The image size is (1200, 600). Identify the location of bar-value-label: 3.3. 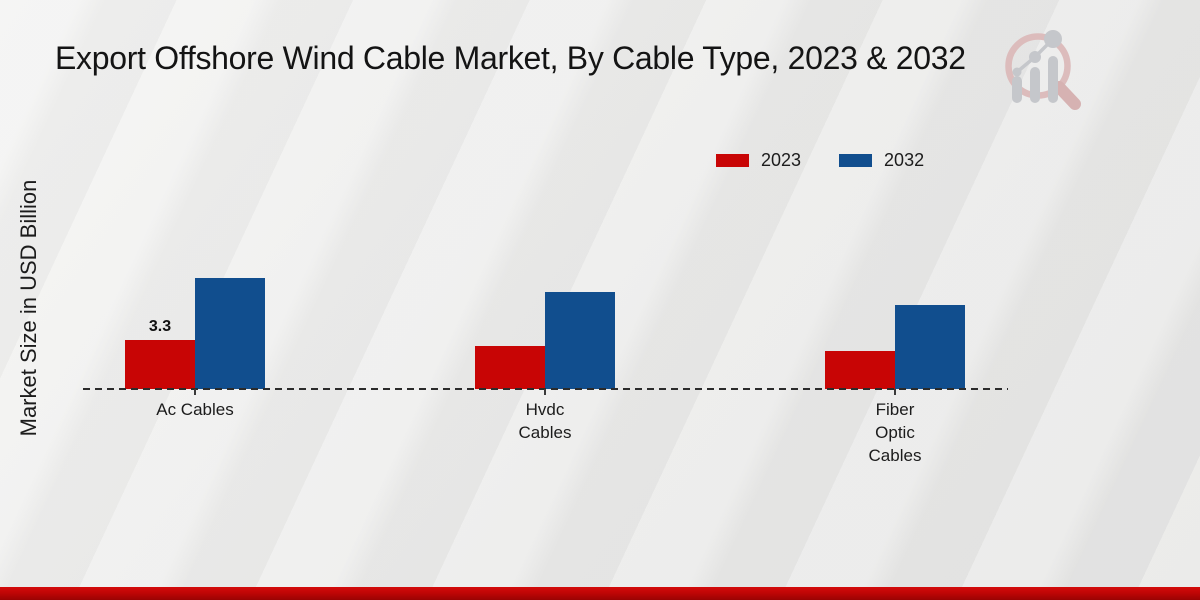
(160, 327).